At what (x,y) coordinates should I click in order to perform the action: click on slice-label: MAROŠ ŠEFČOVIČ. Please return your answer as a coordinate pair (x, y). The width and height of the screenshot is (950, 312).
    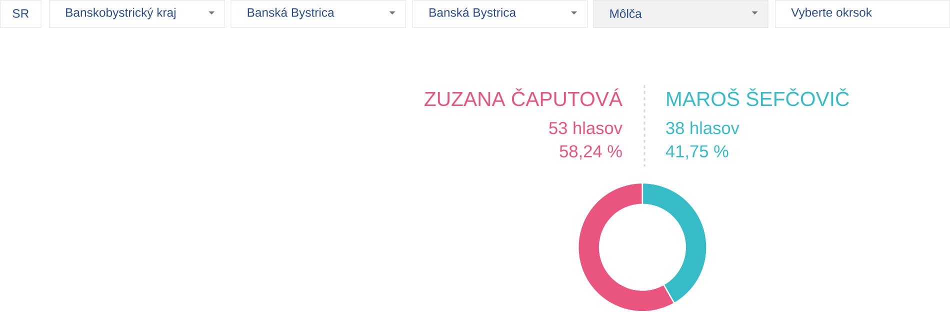
    Looking at the image, I should click on (758, 97).